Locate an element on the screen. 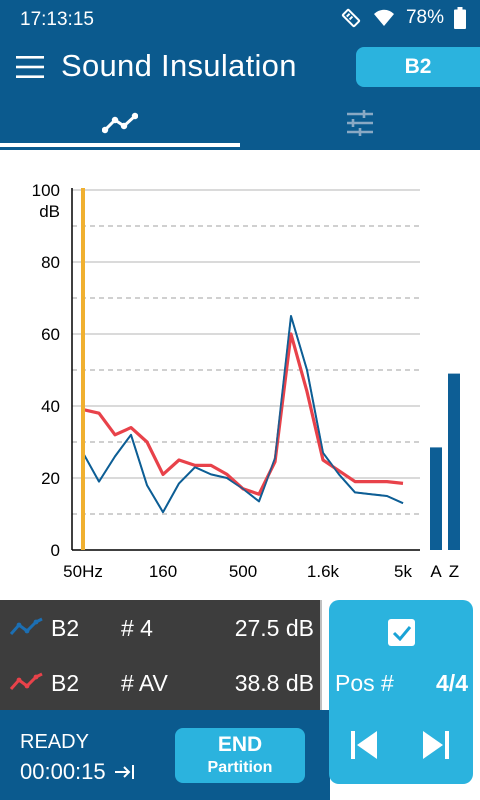 The image size is (480, 800). profile-button: B2 is located at coordinates (418, 67).